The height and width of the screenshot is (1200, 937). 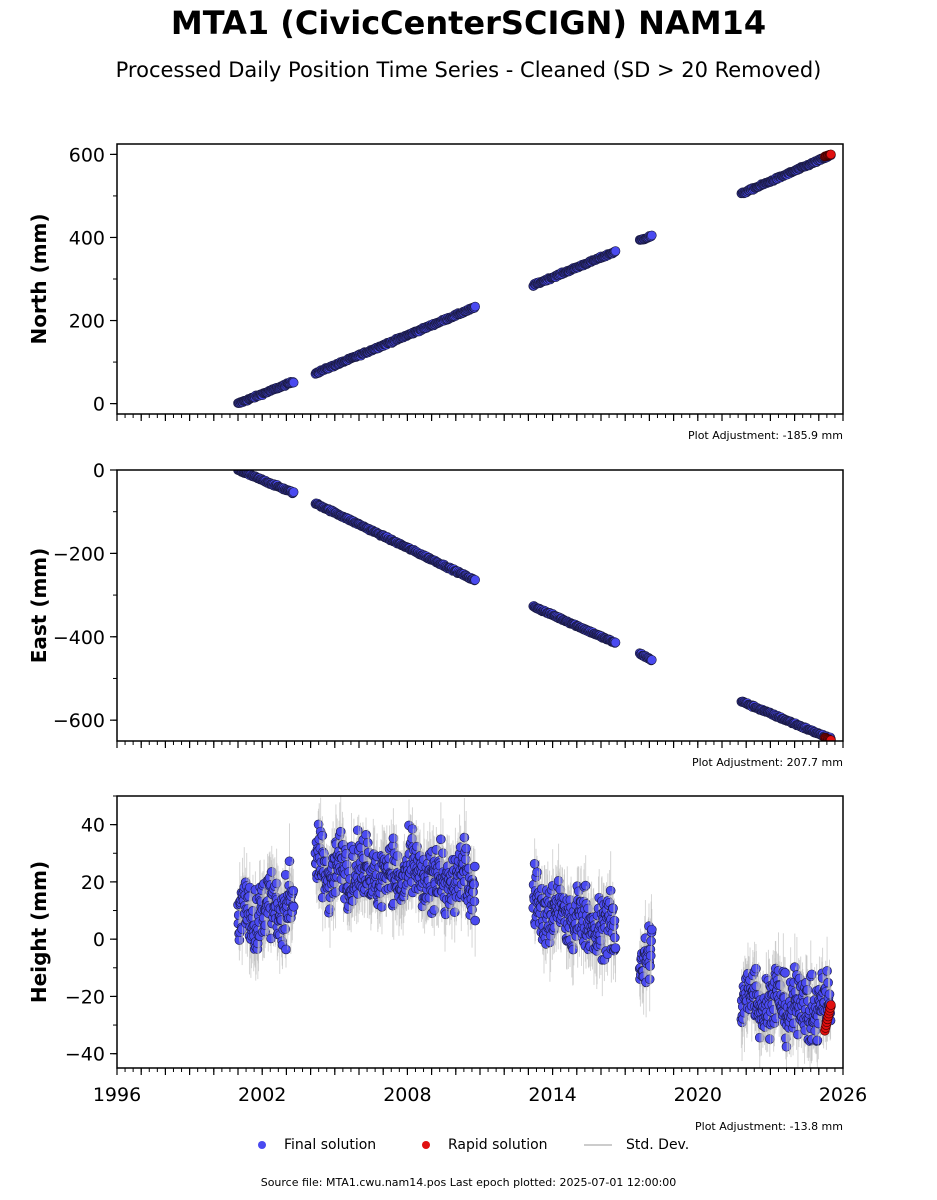 I want to click on x-tick-label: 2002, so click(x=262, y=1095).